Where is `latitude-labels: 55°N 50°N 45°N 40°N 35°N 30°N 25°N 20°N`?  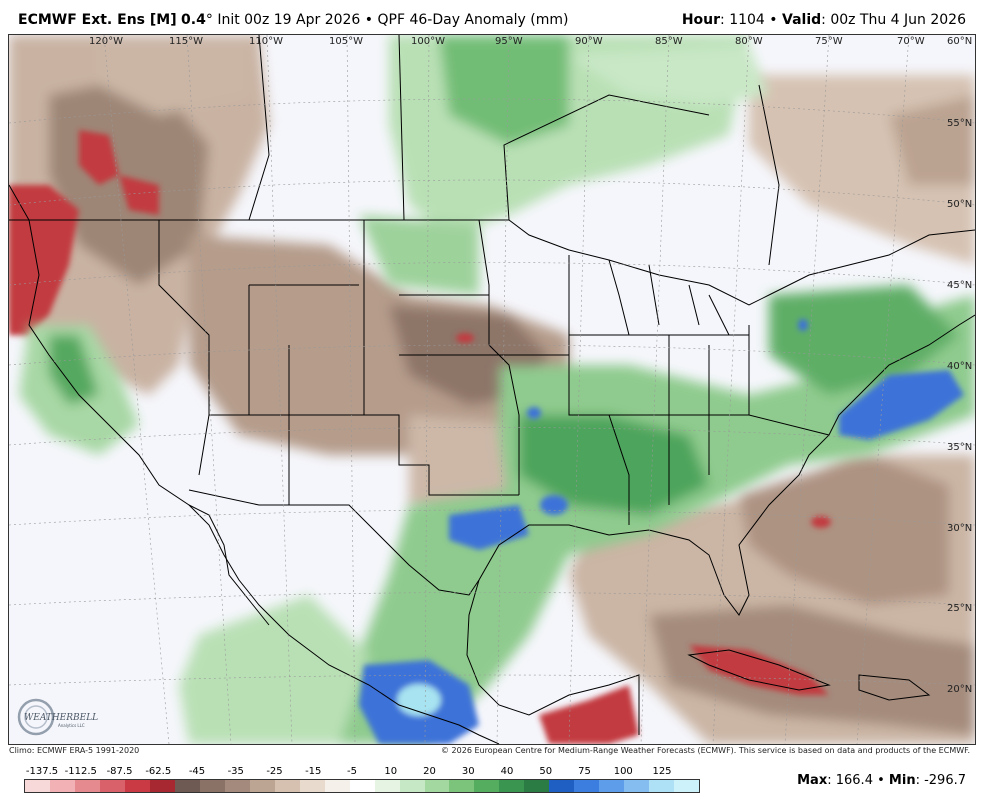
latitude-labels: 55°N 50°N 45°N 40°N 35°N 30°N 25°N 20°N is located at coordinates (959, 406).